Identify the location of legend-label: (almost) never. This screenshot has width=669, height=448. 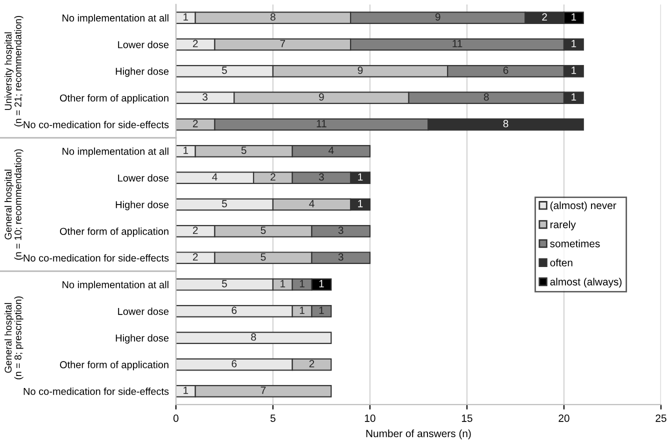
(583, 206).